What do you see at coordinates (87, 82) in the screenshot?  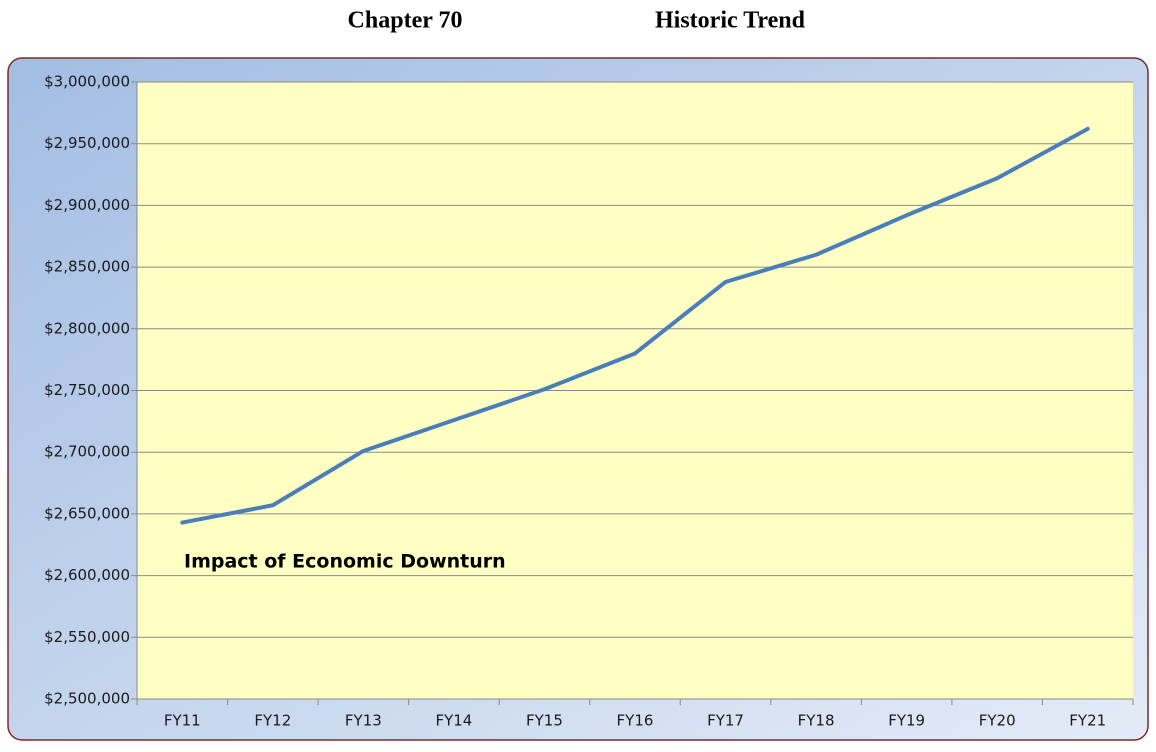 I see `y-tick-label: $3,000,000` at bounding box center [87, 82].